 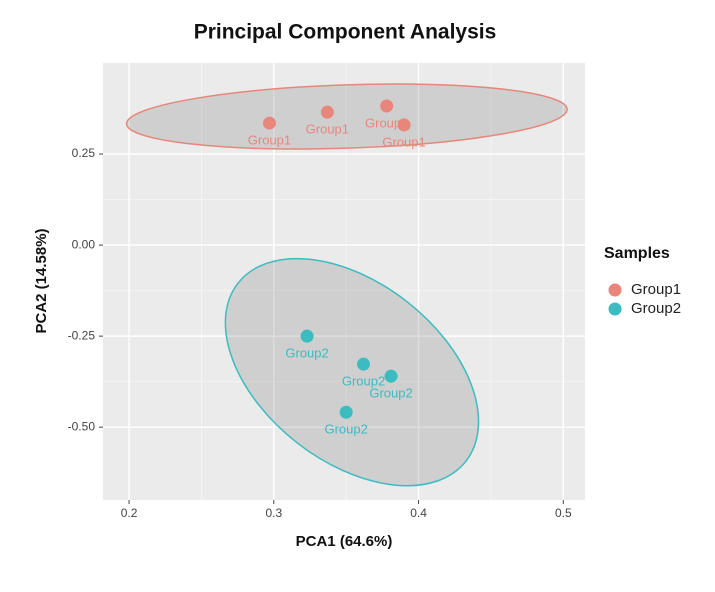 What do you see at coordinates (656, 308) in the screenshot?
I see `legend-label: Group2` at bounding box center [656, 308].